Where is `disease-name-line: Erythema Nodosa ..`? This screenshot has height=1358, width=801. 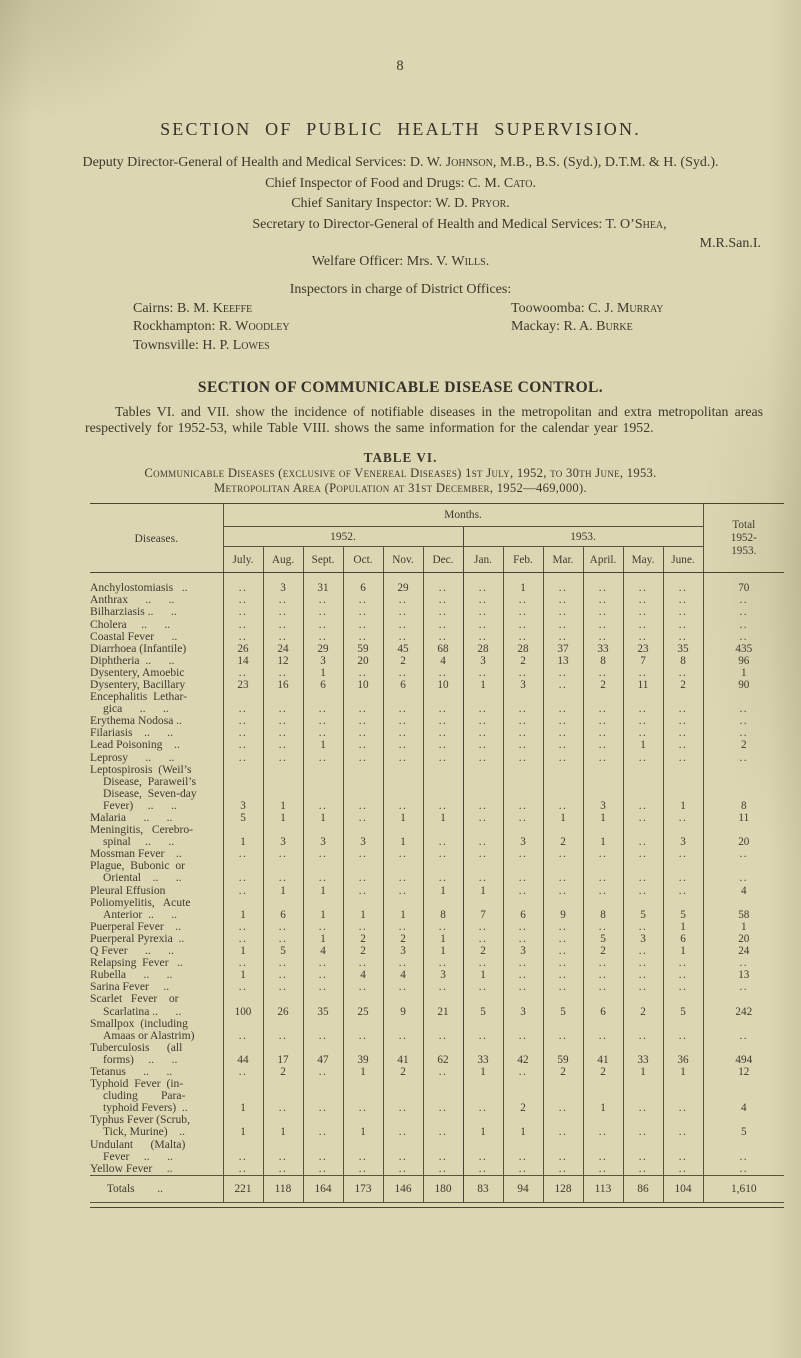 disease-name-line: Erythema Nodosa .. is located at coordinates (136, 721).